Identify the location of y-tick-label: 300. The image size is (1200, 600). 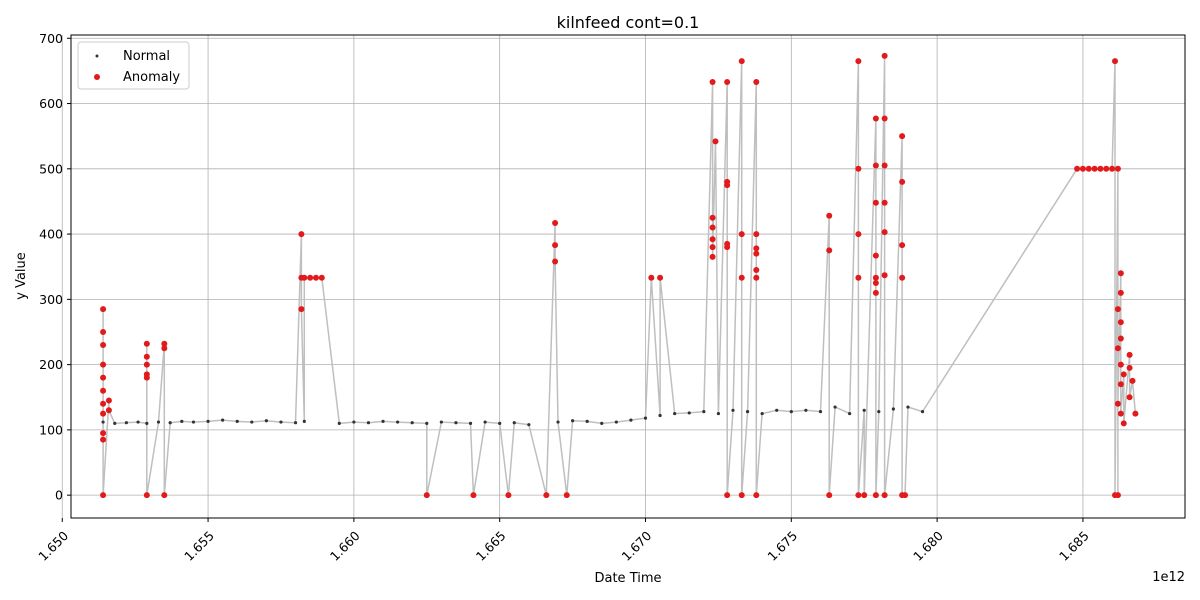
(51, 299).